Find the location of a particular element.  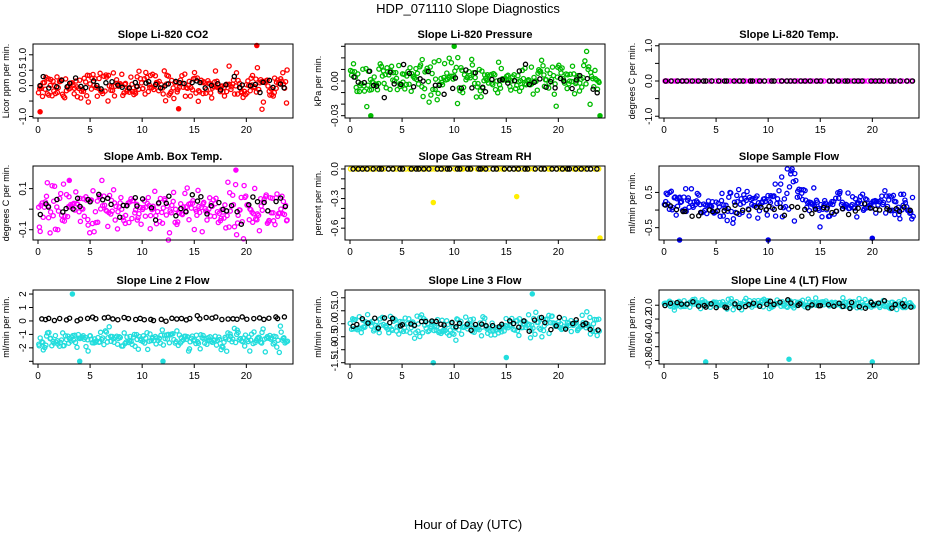

plot-frame is located at coordinates (163, 327).